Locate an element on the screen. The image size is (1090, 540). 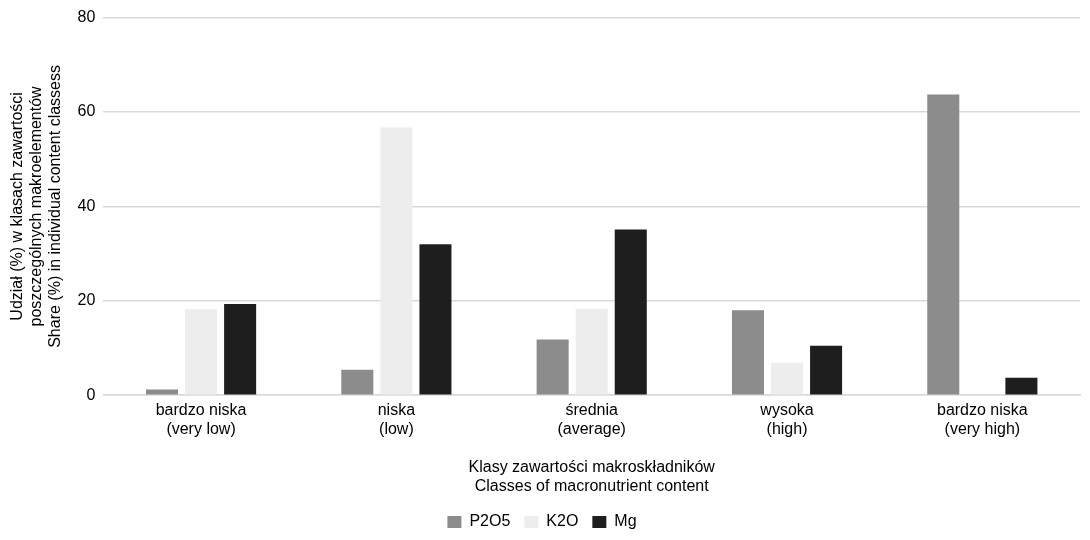
x-tick-label: bardzo niska (very low) is located at coordinates (201, 419).